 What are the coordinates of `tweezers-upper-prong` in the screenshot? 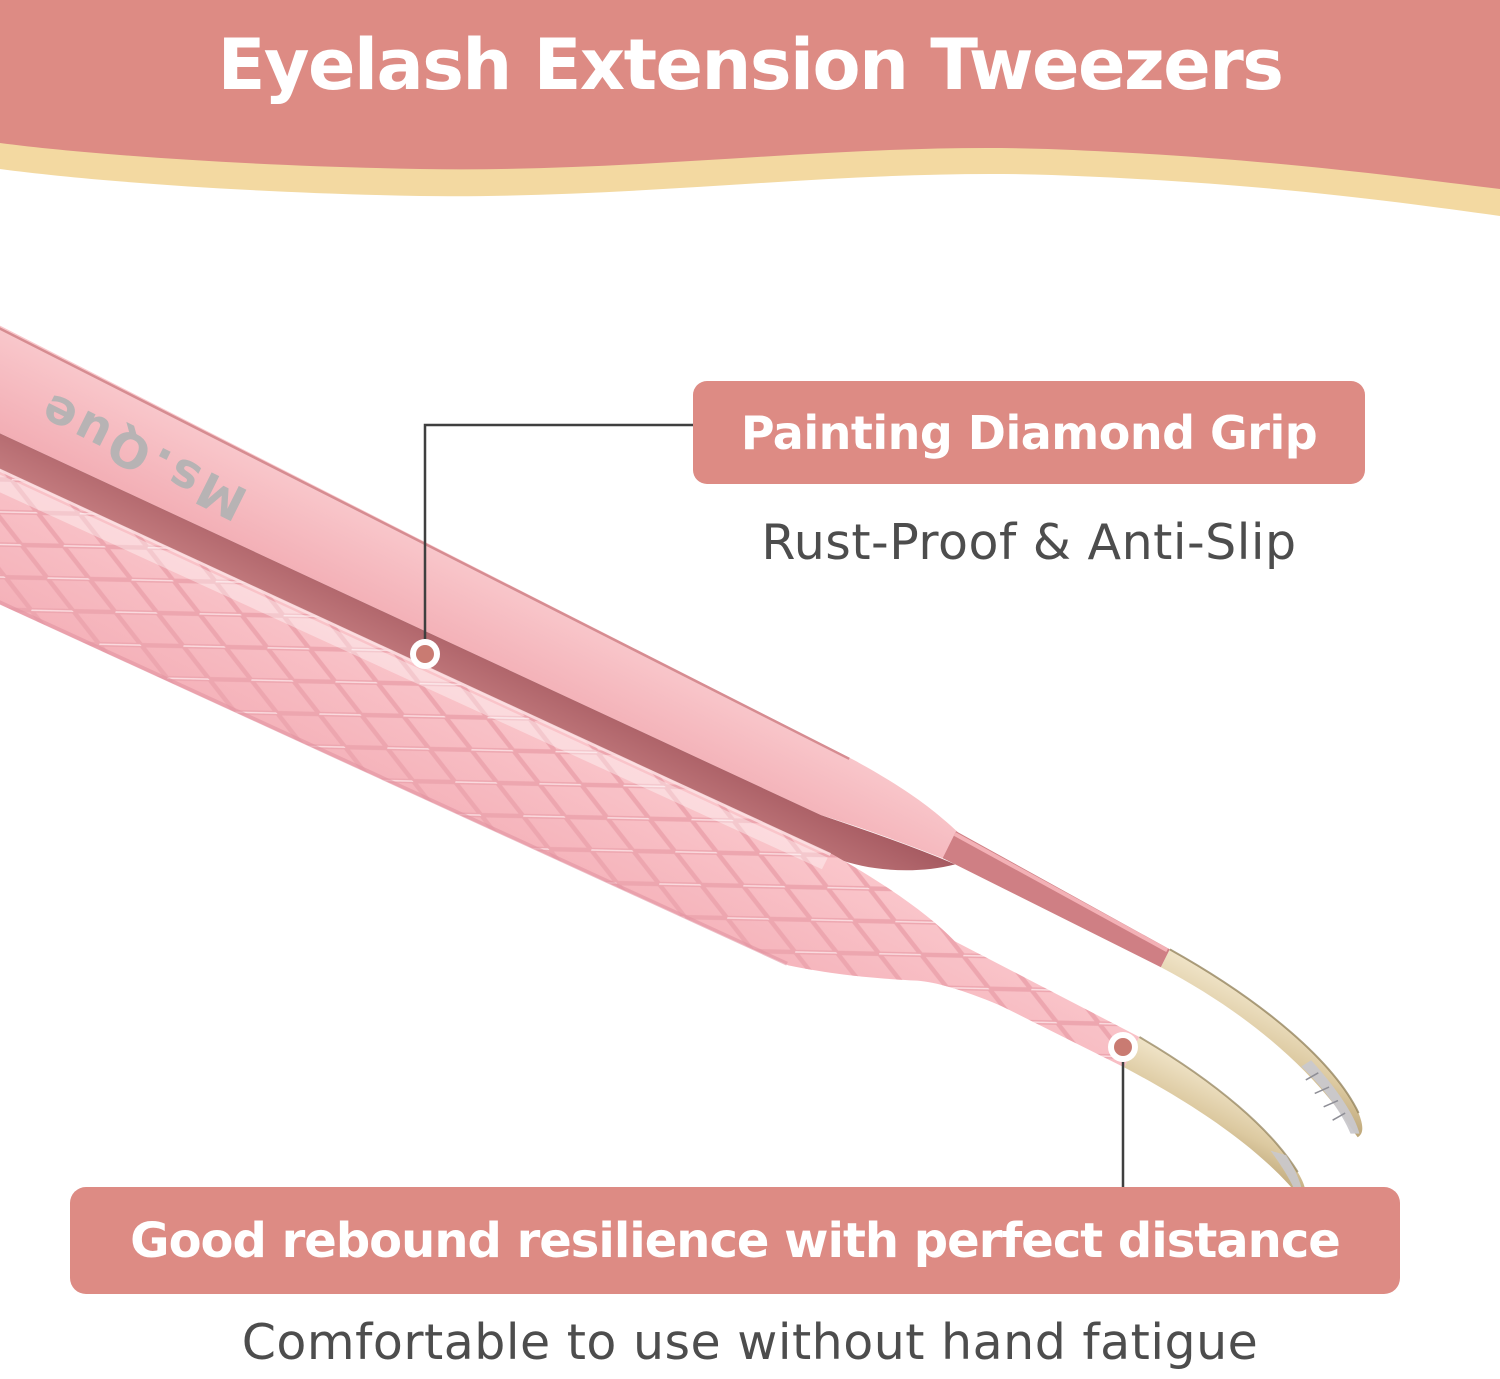 It's located at (1056, 899).